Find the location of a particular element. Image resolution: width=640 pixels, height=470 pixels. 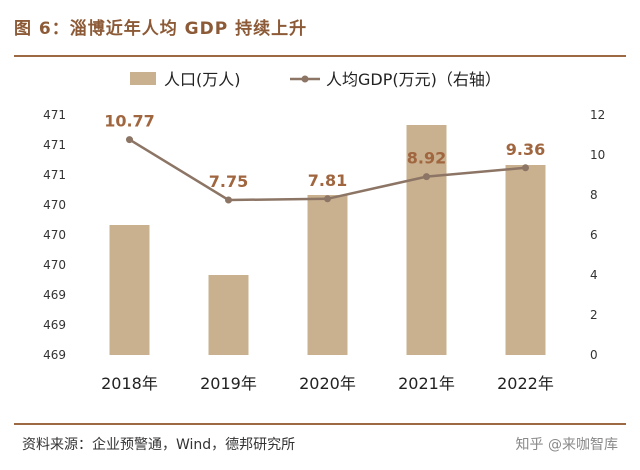

line-series: 10.77 7.75 7.81 8.92 9.36 is located at coordinates (324, 158).